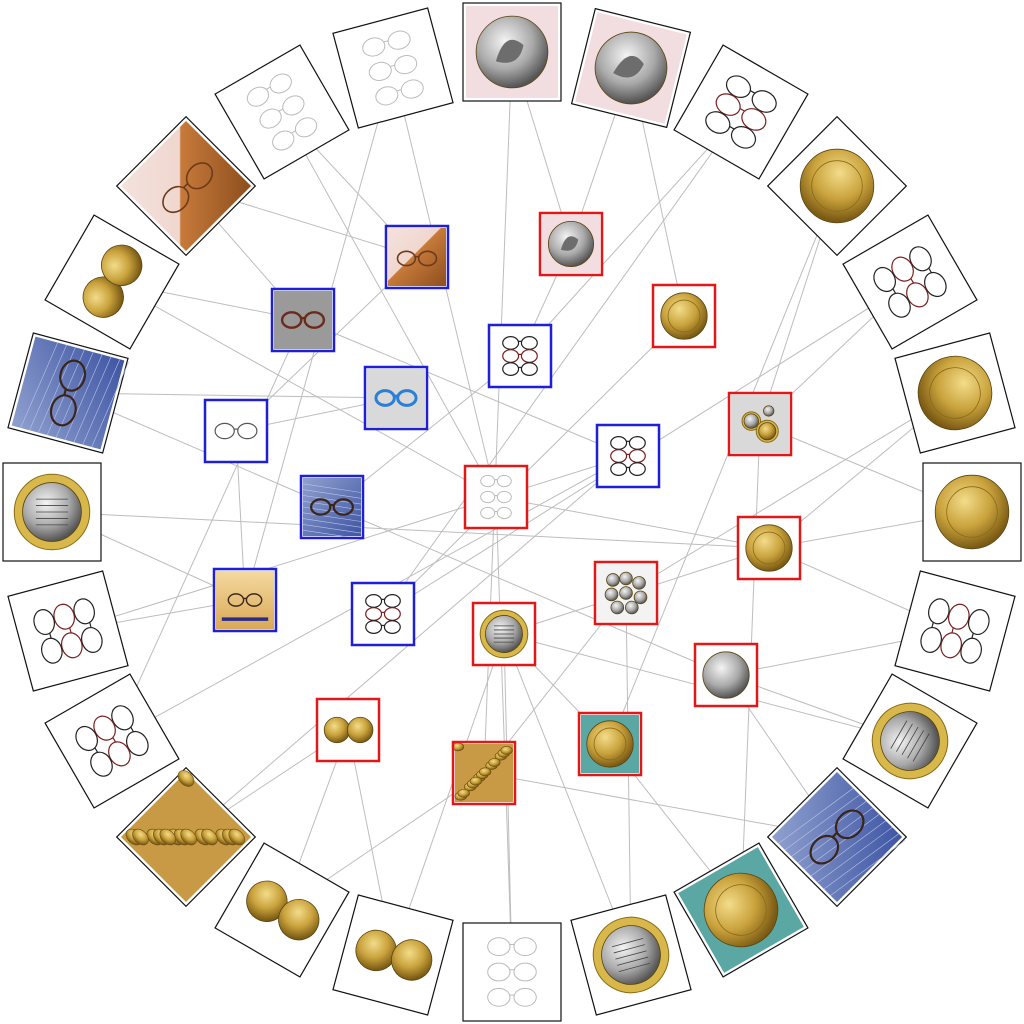  Describe the element at coordinates (571, 244) in the screenshot. I see `inner-node-coin-greek-tetradrachm` at that location.